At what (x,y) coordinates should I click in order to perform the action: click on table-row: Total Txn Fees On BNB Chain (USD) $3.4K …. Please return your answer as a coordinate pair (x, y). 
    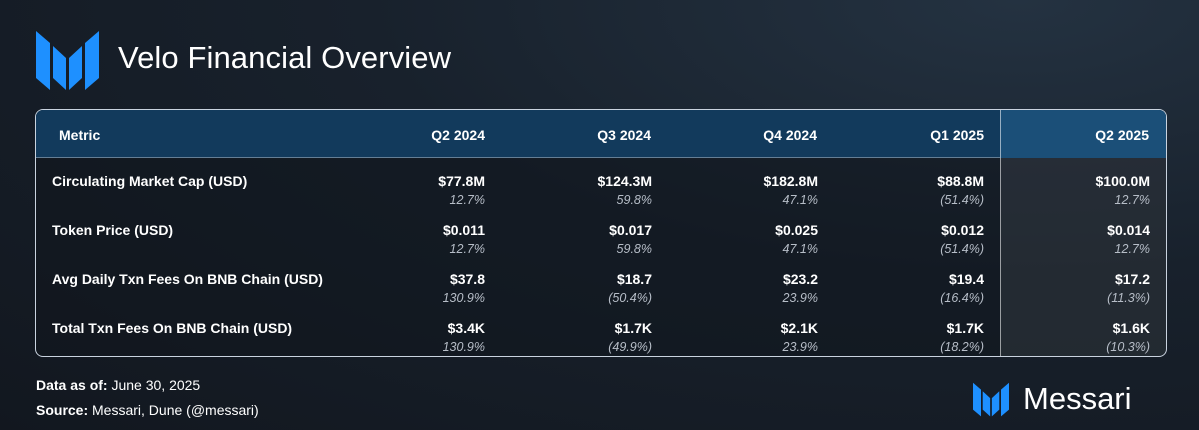
    Looking at the image, I should click on (601, 334).